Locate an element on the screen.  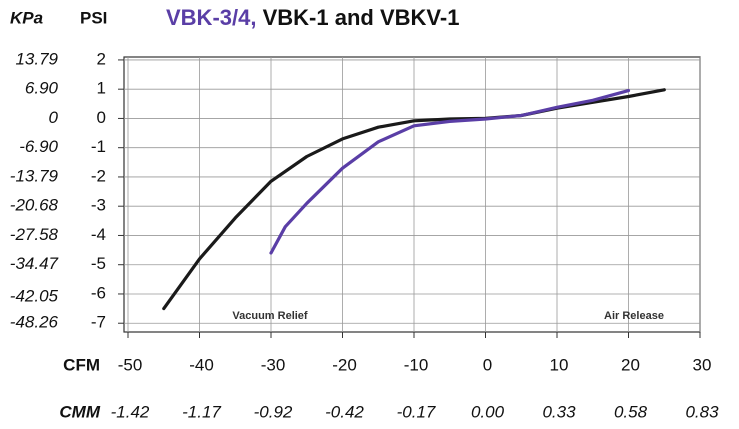
y-tick-label: -4 is located at coordinates (98, 234).